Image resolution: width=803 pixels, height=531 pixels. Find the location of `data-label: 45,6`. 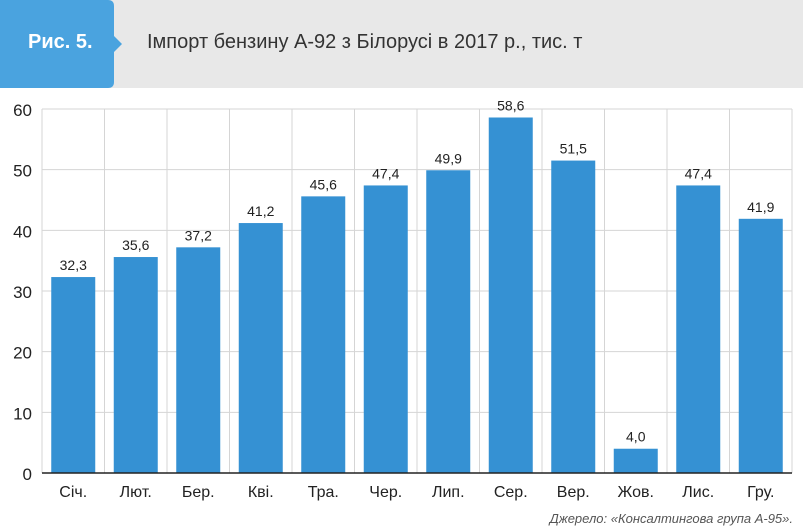

data-label: 45,6 is located at coordinates (323, 184).